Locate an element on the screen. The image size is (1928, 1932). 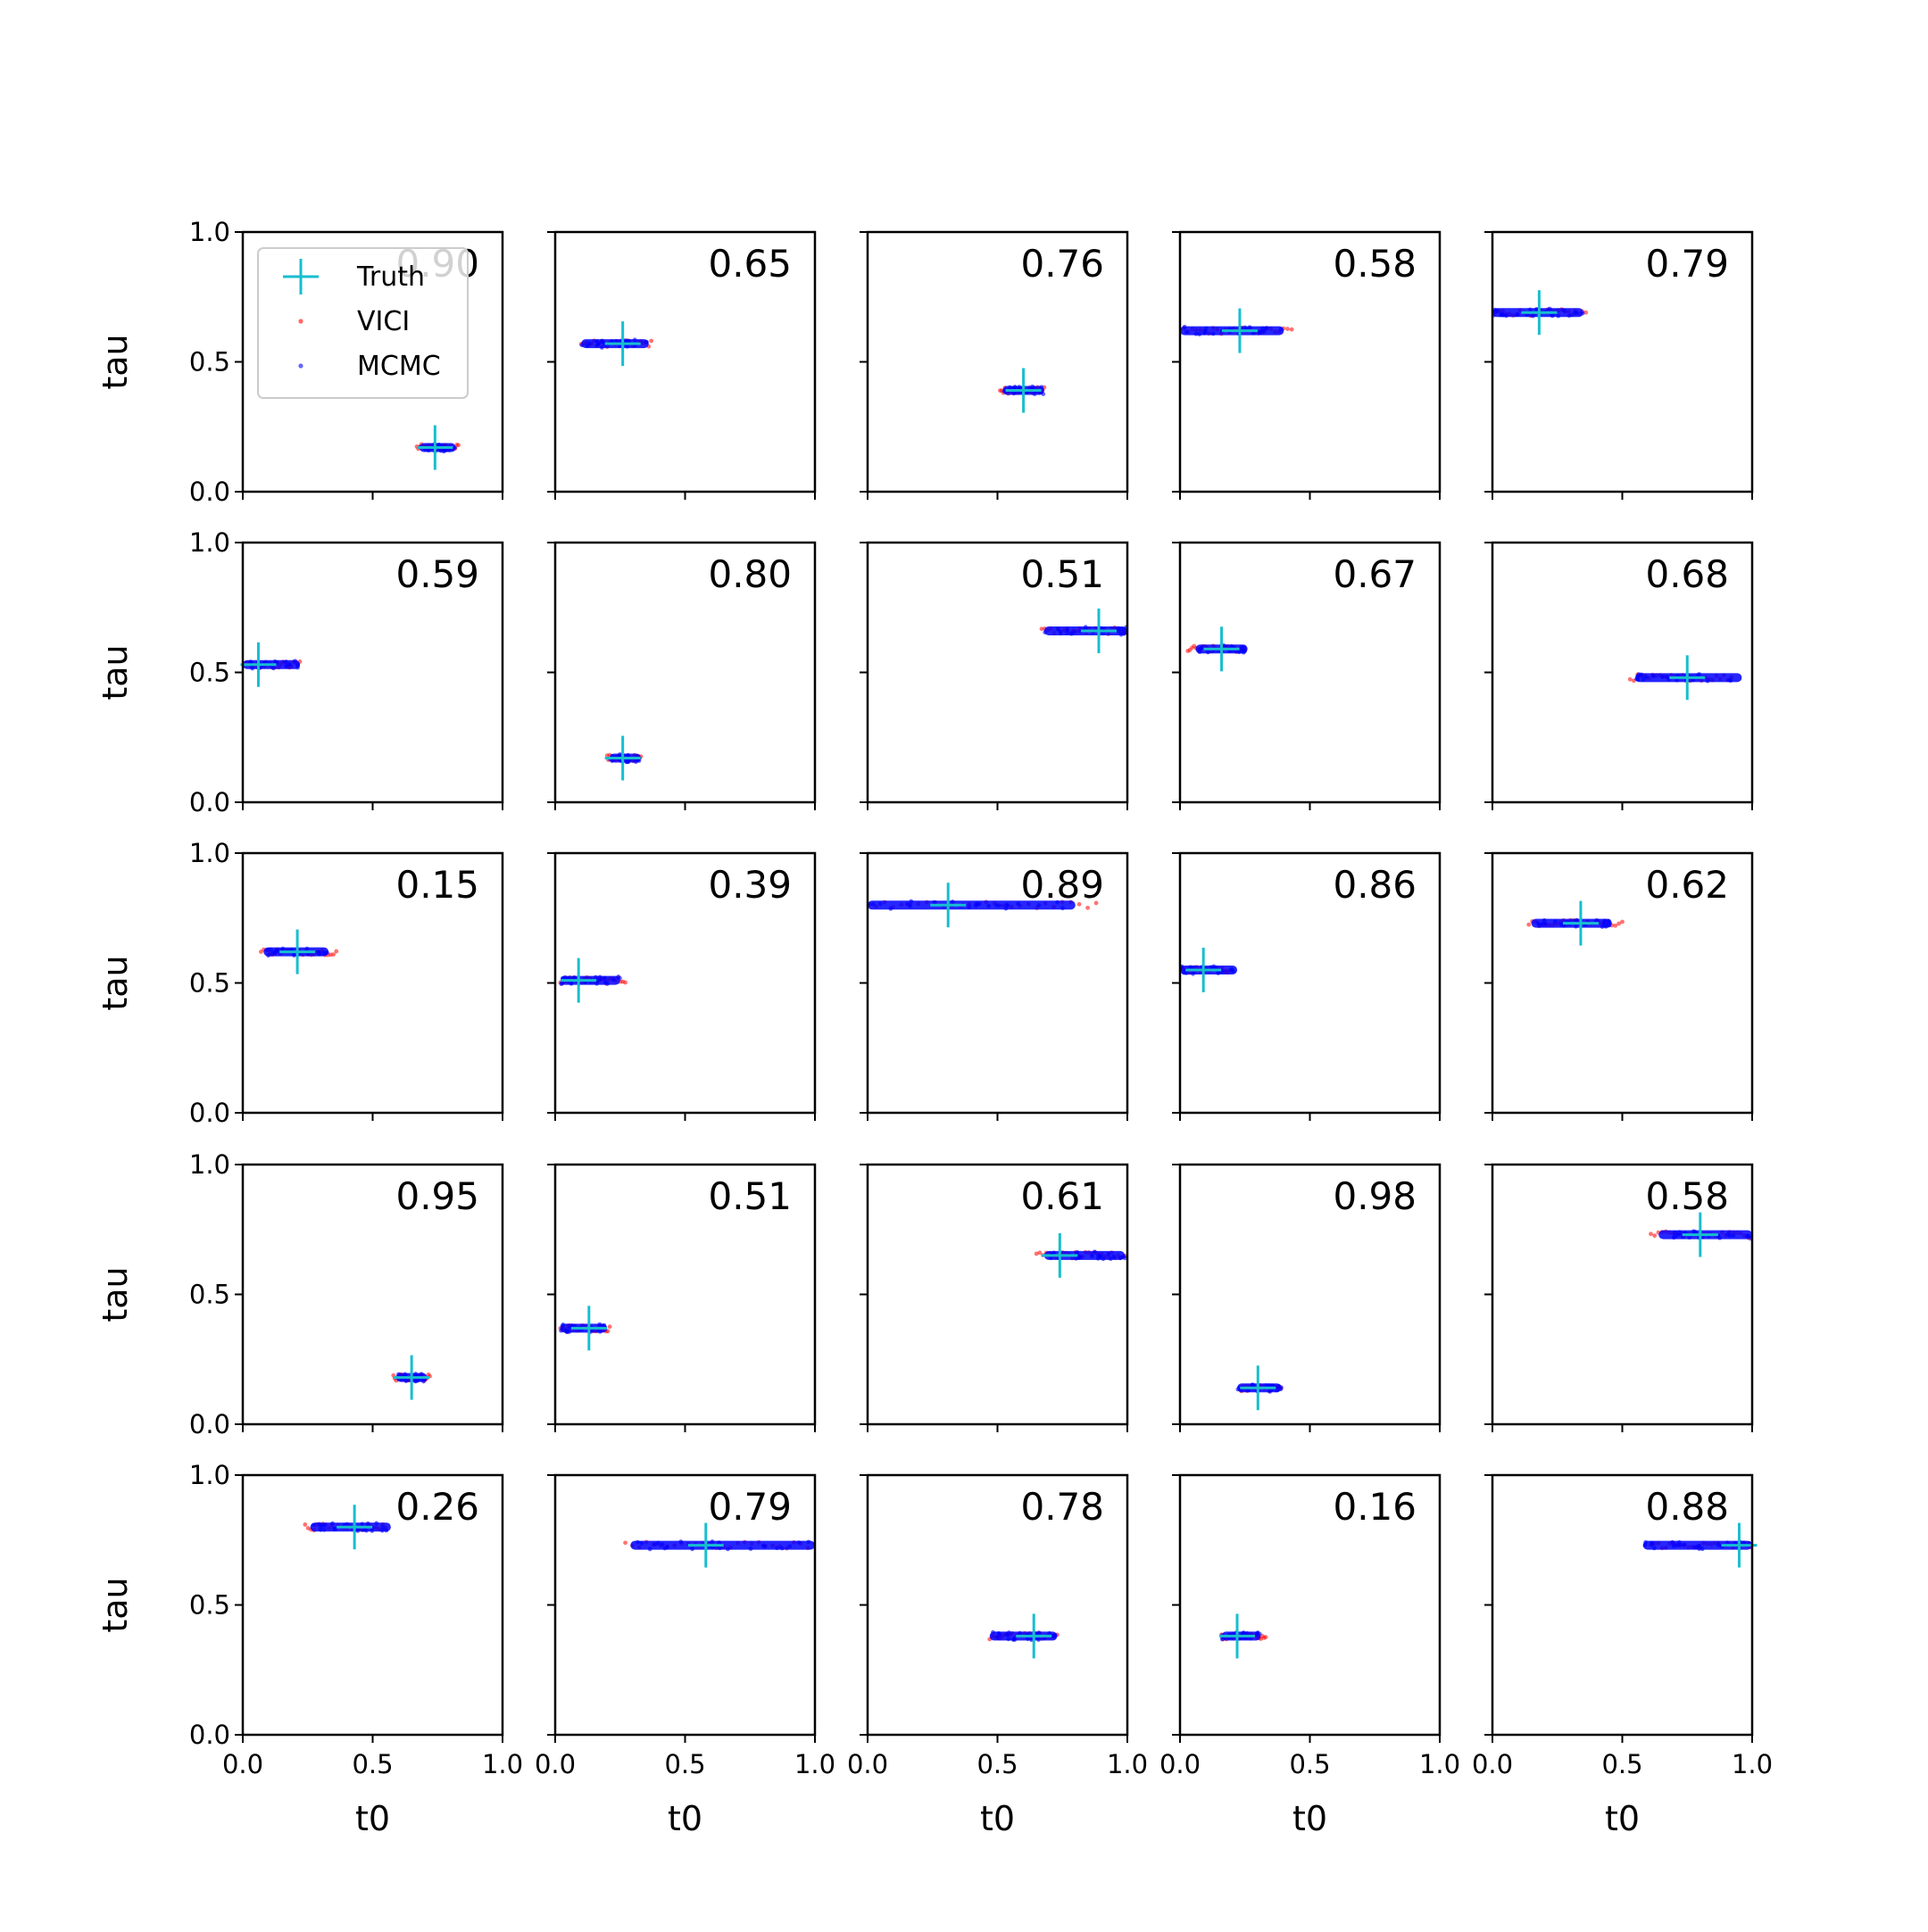
x-tick-label: 0.0 is located at coordinates (1492, 1764).